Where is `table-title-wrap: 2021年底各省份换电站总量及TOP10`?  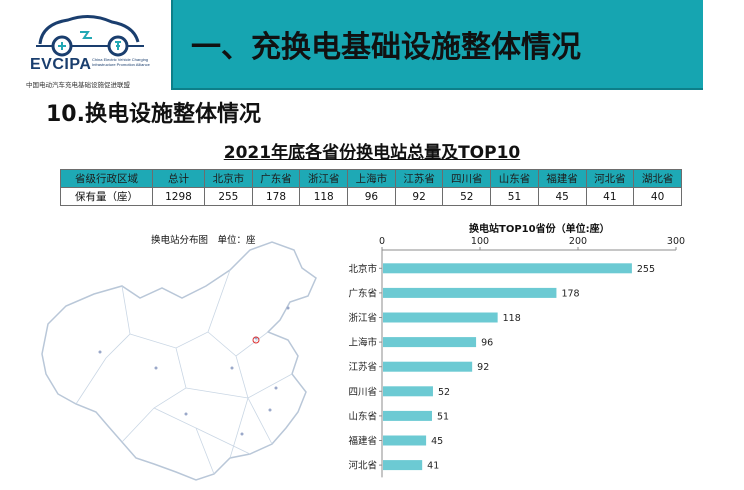
table-title-wrap: 2021年底各省份换电站总量及TOP10 is located at coordinates (372, 150).